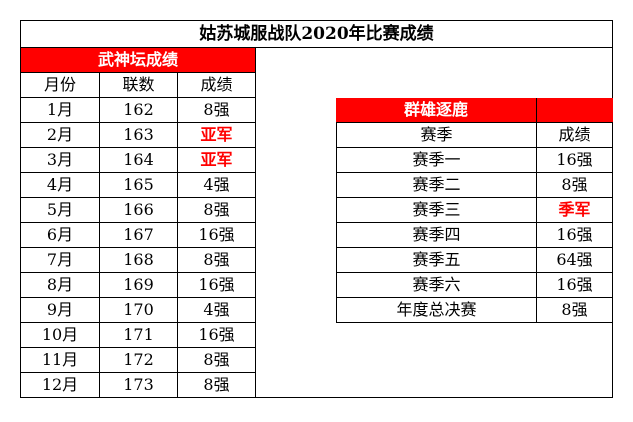 This screenshot has width=633, height=422. Describe the element at coordinates (138, 185) in the screenshot. I see `left-cell-count: 165` at that location.